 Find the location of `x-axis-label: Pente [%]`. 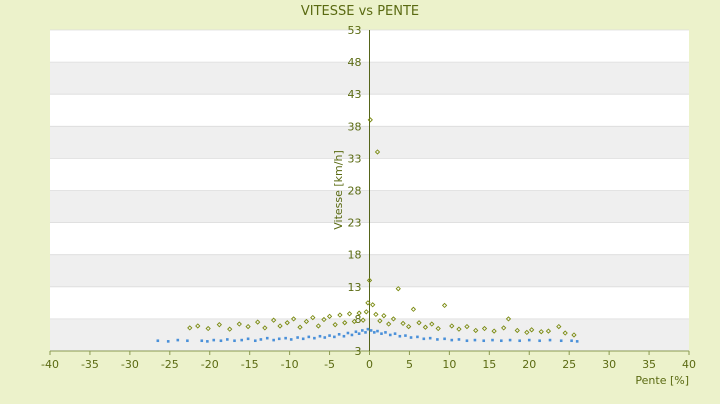

x-axis-label: Pente [%] is located at coordinates (662, 380).